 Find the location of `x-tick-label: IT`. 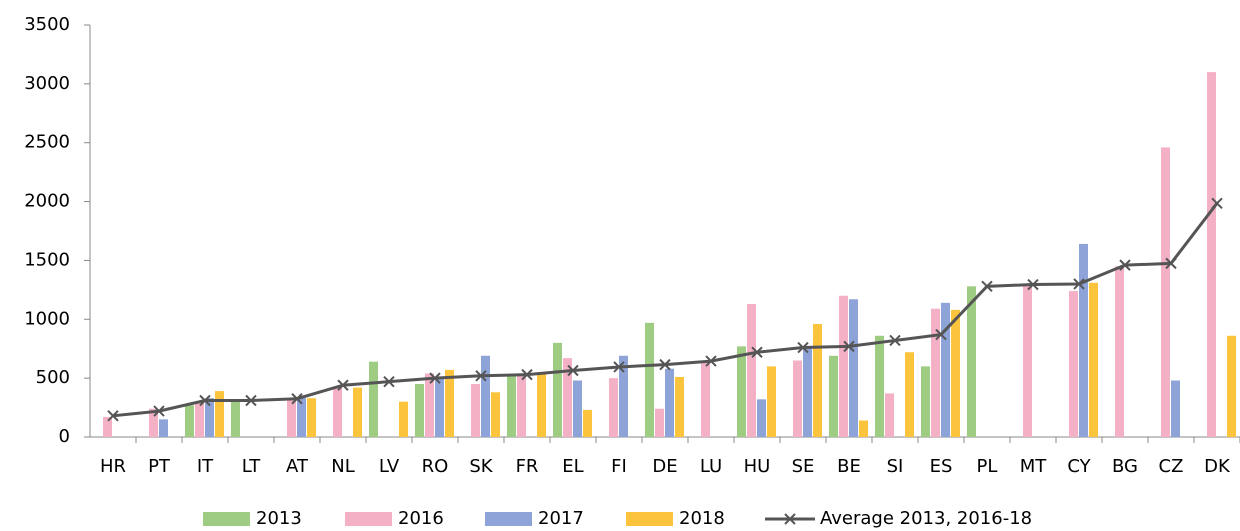

x-tick-label: IT is located at coordinates (205, 466).